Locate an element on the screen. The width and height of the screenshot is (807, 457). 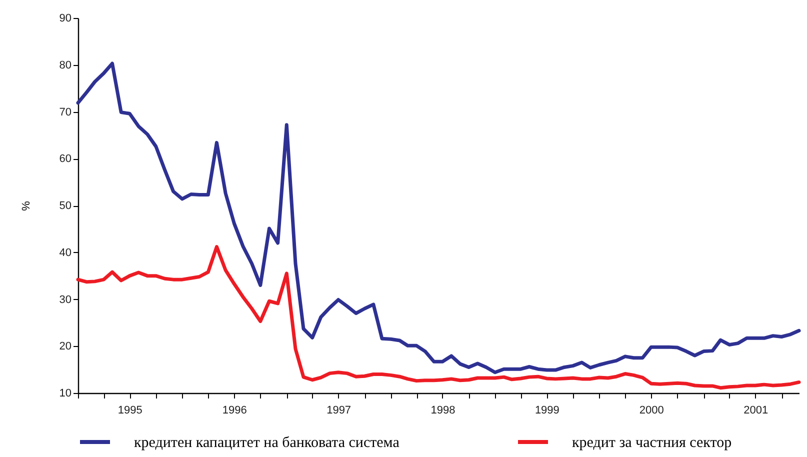
y-tick-label: 90 is located at coordinates (65, 18).